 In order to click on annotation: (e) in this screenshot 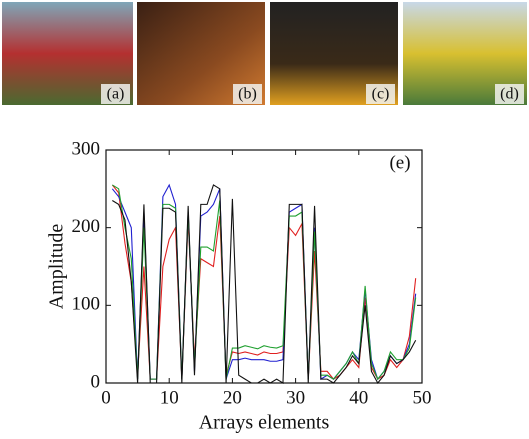, I will do `click(399, 162)`.